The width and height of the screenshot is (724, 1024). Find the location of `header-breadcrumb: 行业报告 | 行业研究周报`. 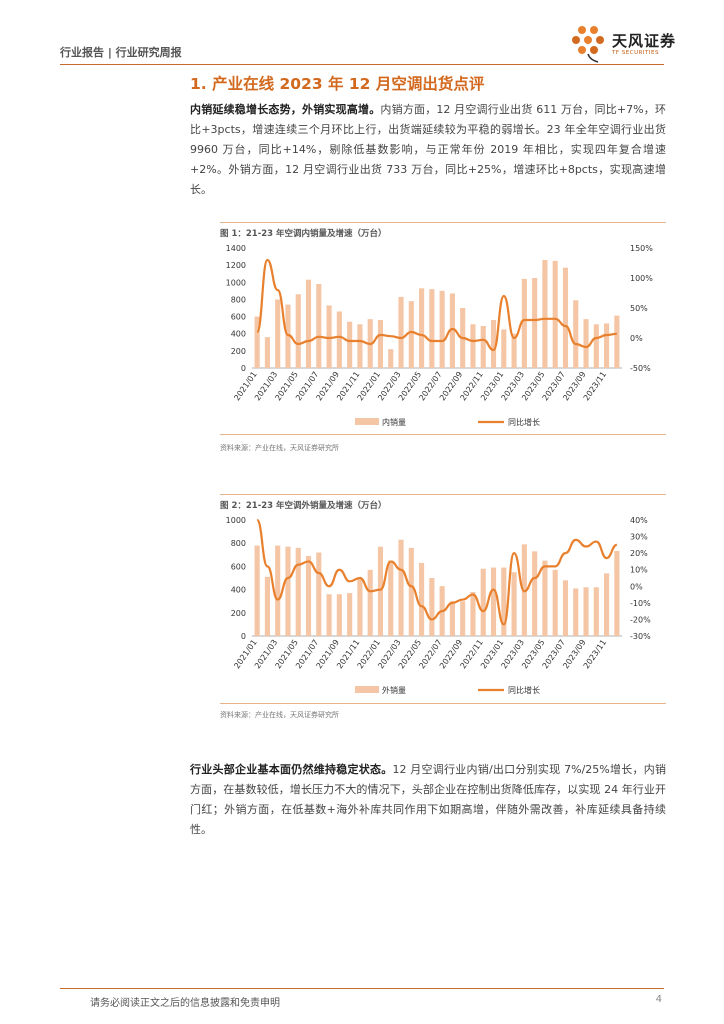

header-breadcrumb: 行业报告 | 行业研究周报 is located at coordinates (121, 52).